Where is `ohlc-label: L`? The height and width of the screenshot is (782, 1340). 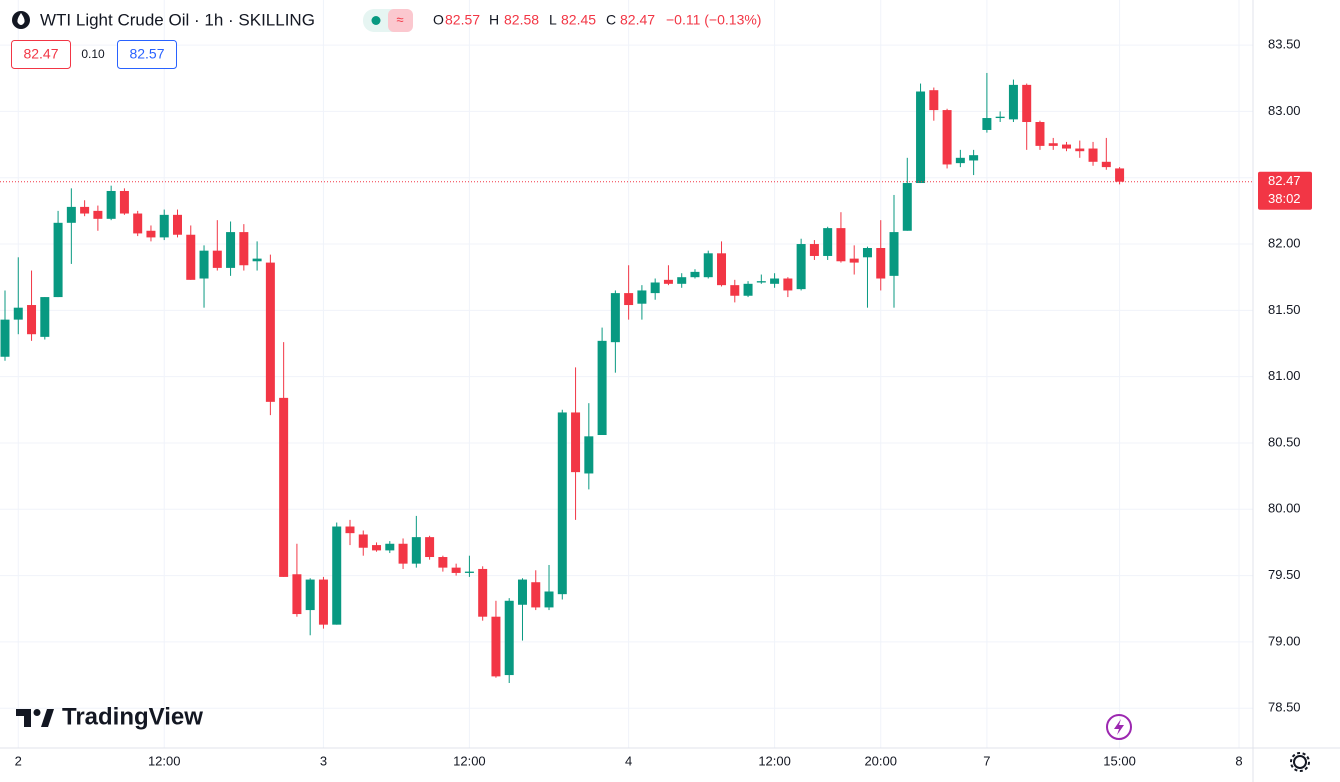 ohlc-label: L is located at coordinates (553, 20).